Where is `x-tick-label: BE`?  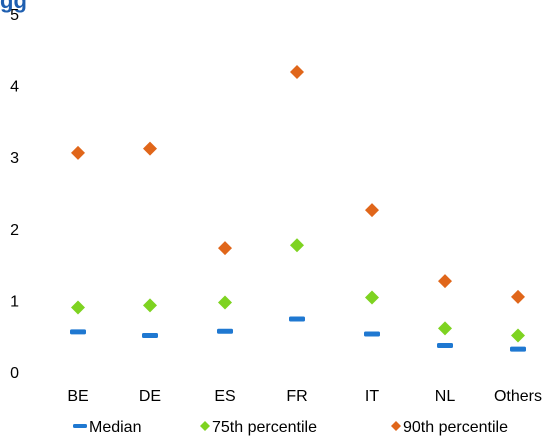 x-tick-label: BE is located at coordinates (77, 396).